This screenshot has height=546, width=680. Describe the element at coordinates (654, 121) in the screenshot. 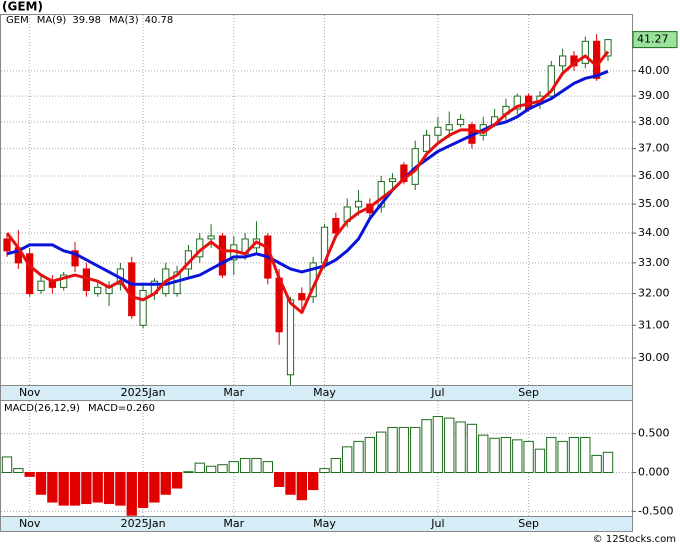

I see `y-tick-label: 38.00` at that location.